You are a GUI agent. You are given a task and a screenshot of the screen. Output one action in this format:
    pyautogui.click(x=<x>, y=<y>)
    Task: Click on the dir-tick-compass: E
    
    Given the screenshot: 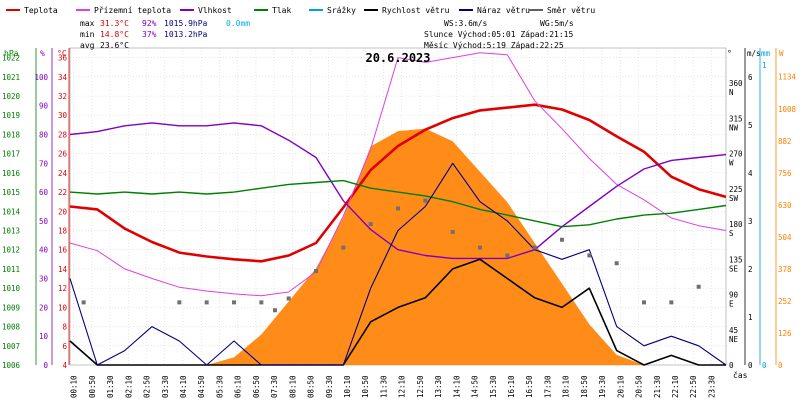 What is the action you would take?
    pyautogui.click(x=731, y=304)
    